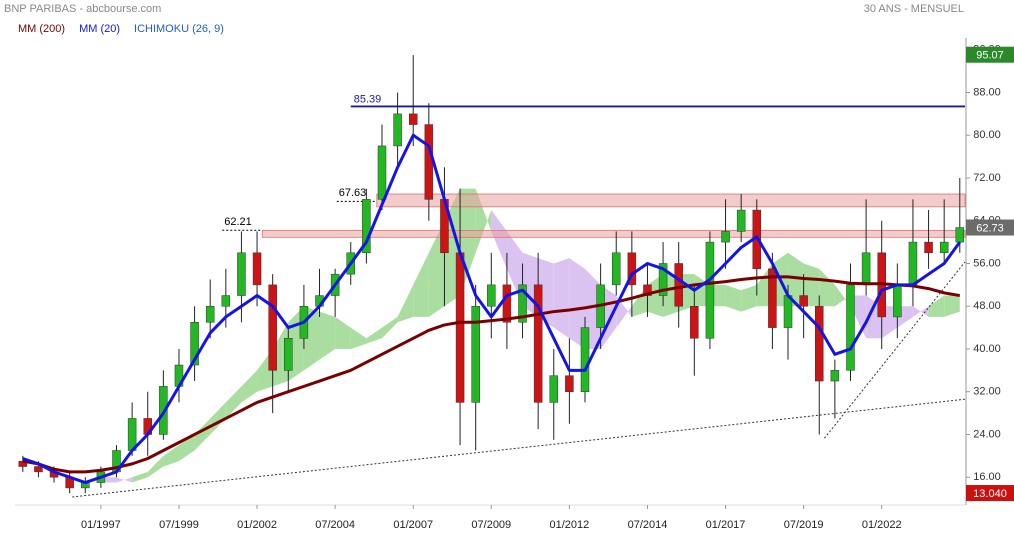 This screenshot has height=538, width=1014. Describe the element at coordinates (987, 434) in the screenshot. I see `y-tick-label: 24.00` at that location.